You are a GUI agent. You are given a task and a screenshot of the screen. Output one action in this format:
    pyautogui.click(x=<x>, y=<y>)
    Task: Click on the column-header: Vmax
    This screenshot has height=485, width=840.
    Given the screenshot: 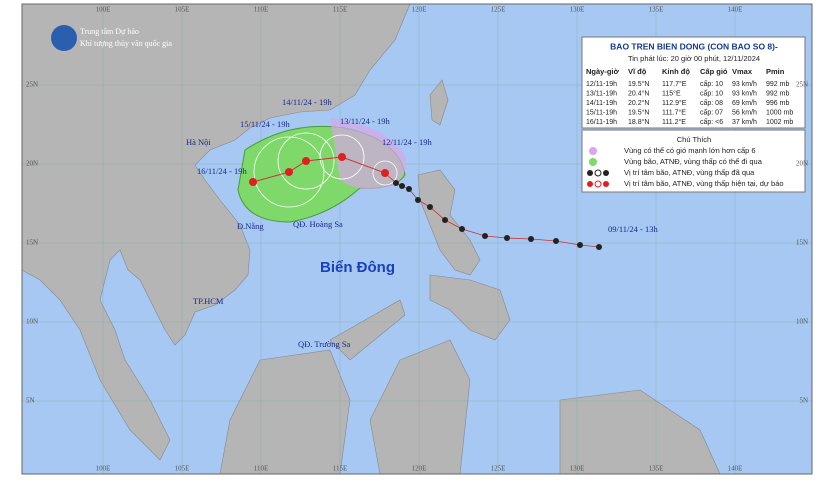 What is the action you would take?
    pyautogui.click(x=742, y=71)
    